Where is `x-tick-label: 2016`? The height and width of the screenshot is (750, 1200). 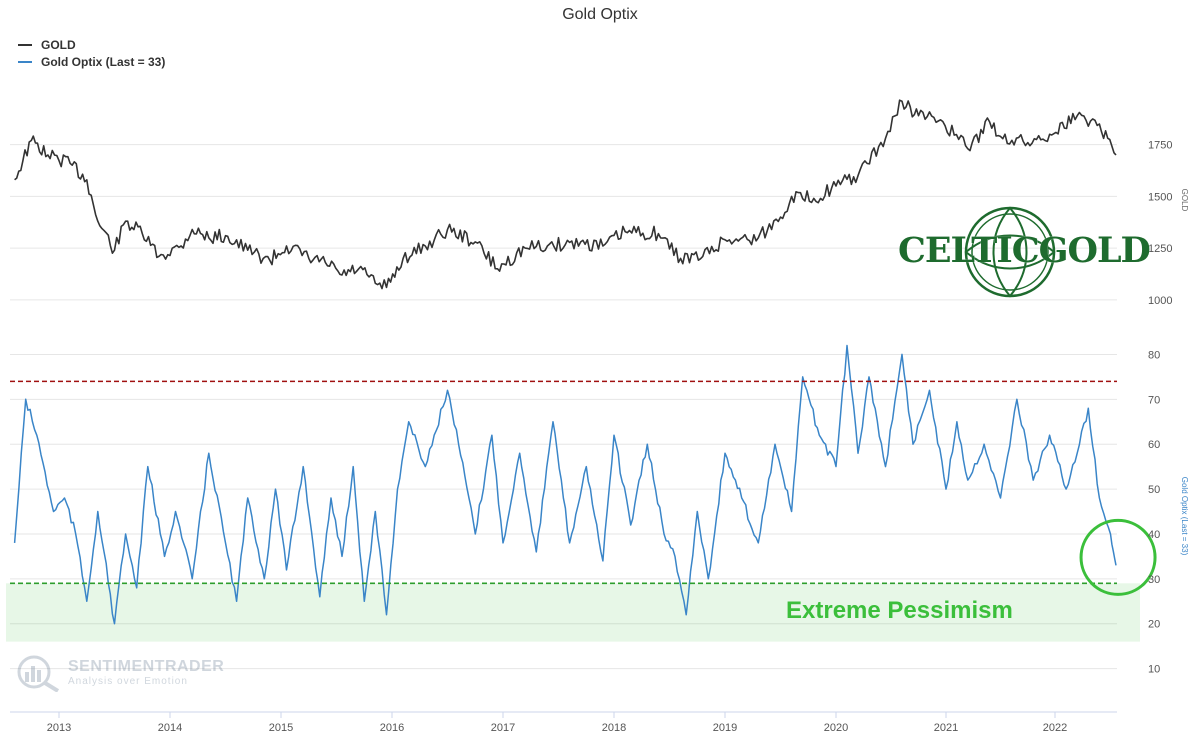 x-tick-label: 2016 is located at coordinates (392, 728).